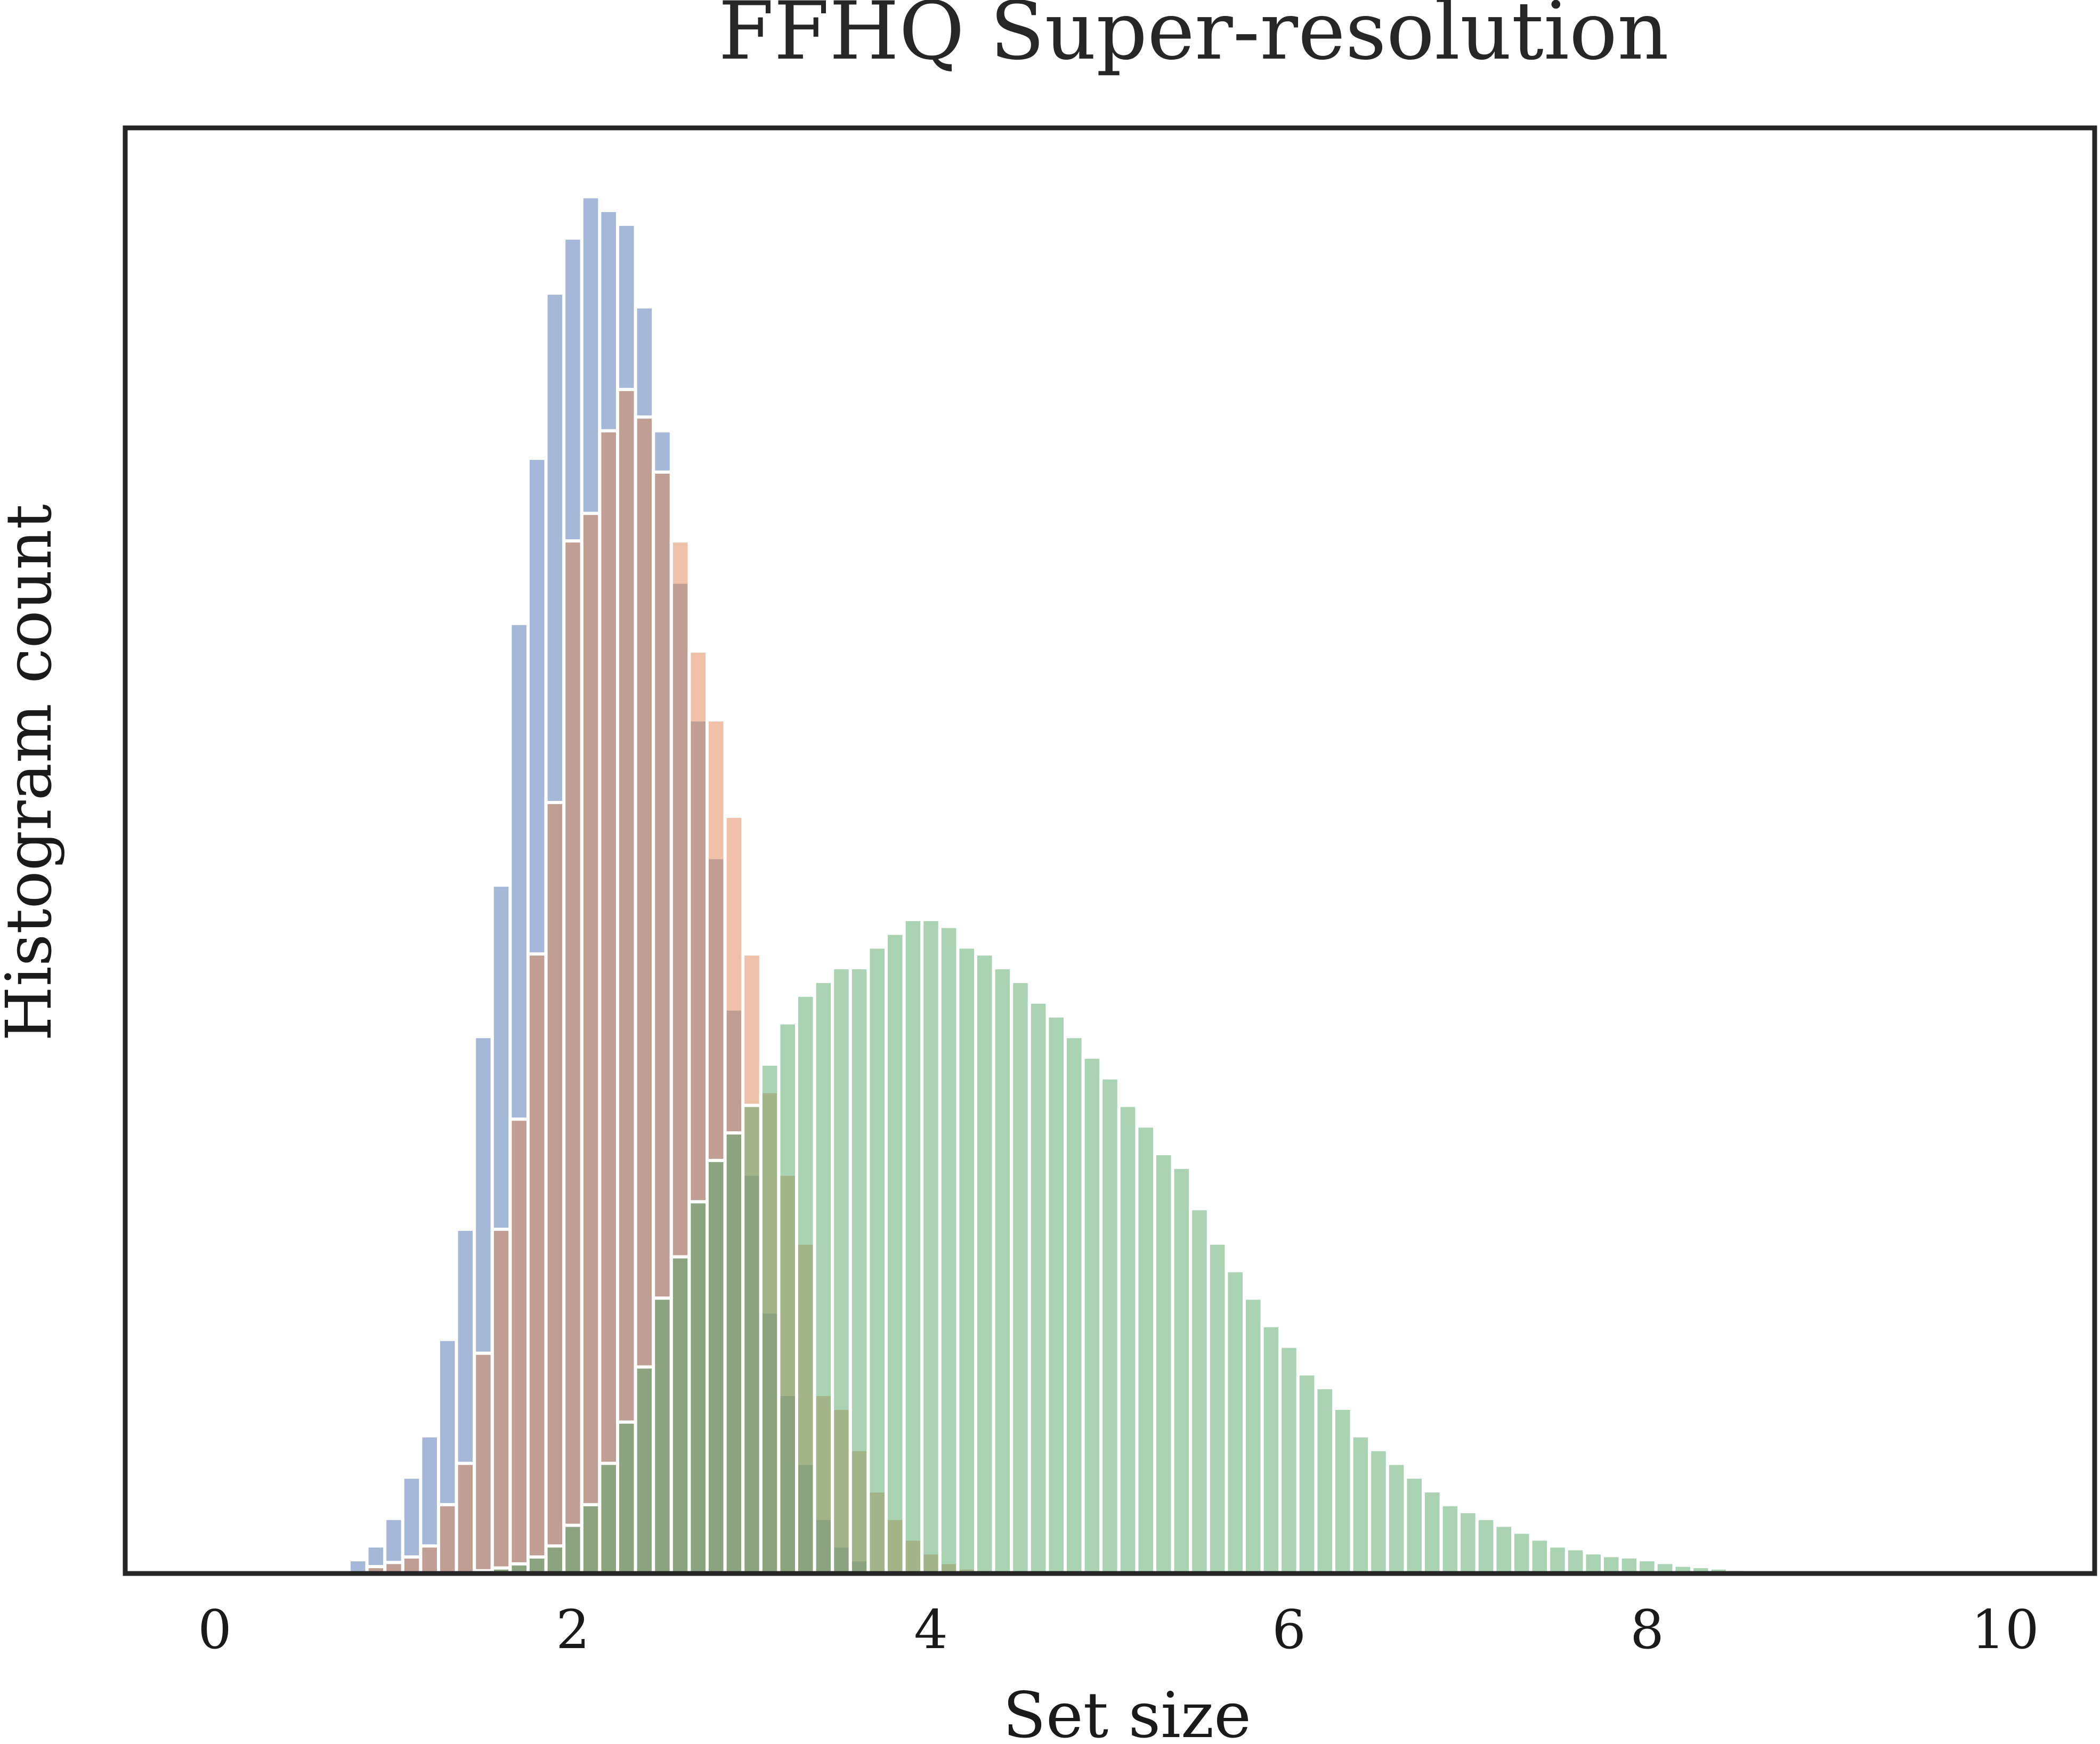  I want to click on y-axis-label: Histogram count, so click(33, 772).